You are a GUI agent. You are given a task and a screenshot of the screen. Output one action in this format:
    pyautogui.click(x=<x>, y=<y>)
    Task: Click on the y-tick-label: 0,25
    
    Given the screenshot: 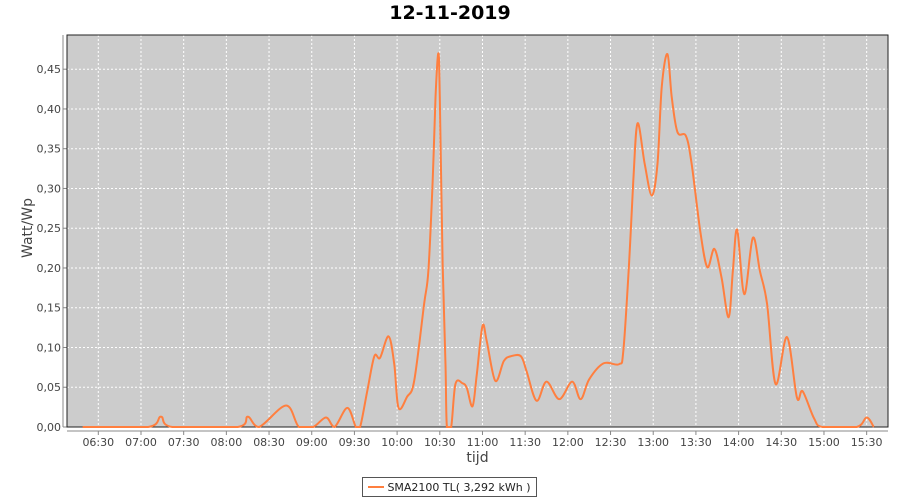 What is the action you would take?
    pyautogui.click(x=49, y=228)
    